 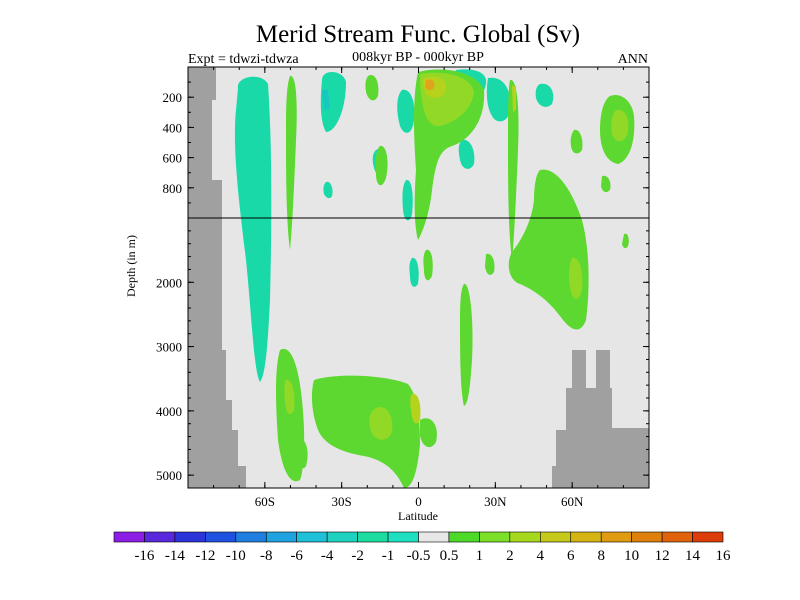 What do you see at coordinates (631, 556) in the screenshot?
I see `colorbar-label: 10` at bounding box center [631, 556].